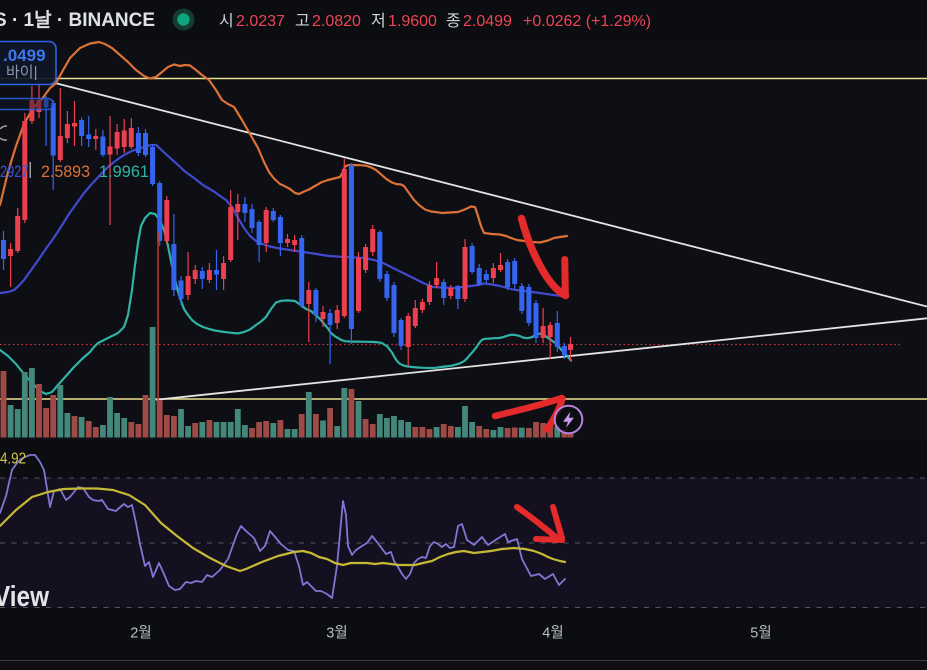 This screenshot has width=927, height=670. What do you see at coordinates (77, 20) in the screenshot?
I see `svg-text: S · 1날 · BINANCE` at bounding box center [77, 20].